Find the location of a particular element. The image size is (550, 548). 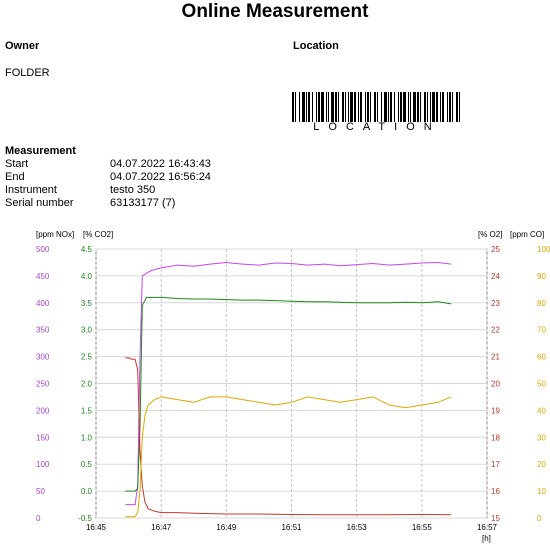

co-axis-title: [ppm CO] is located at coordinates (527, 234).